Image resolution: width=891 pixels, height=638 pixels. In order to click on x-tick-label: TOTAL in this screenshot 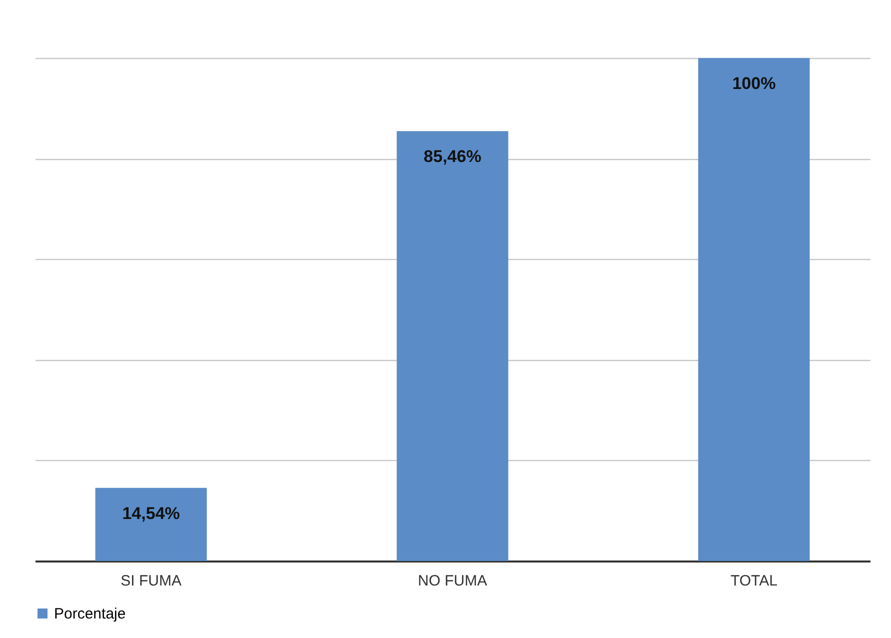, I will do `click(754, 581)`.